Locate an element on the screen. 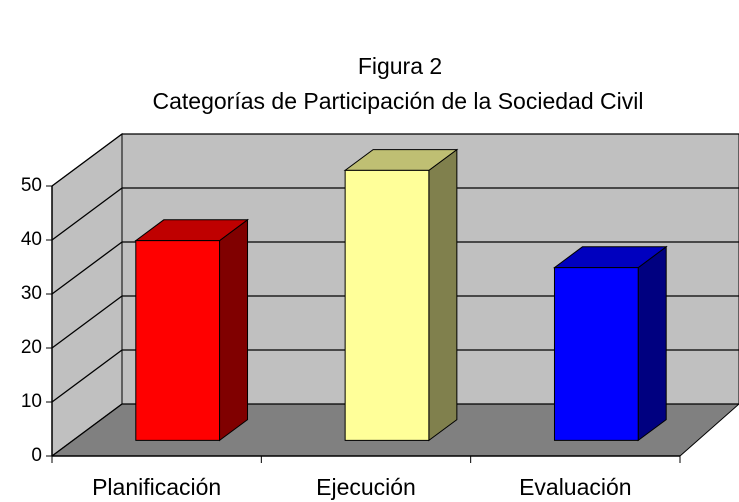 The height and width of the screenshot is (502, 739). chart-title: Figura 2 is located at coordinates (400, 66).